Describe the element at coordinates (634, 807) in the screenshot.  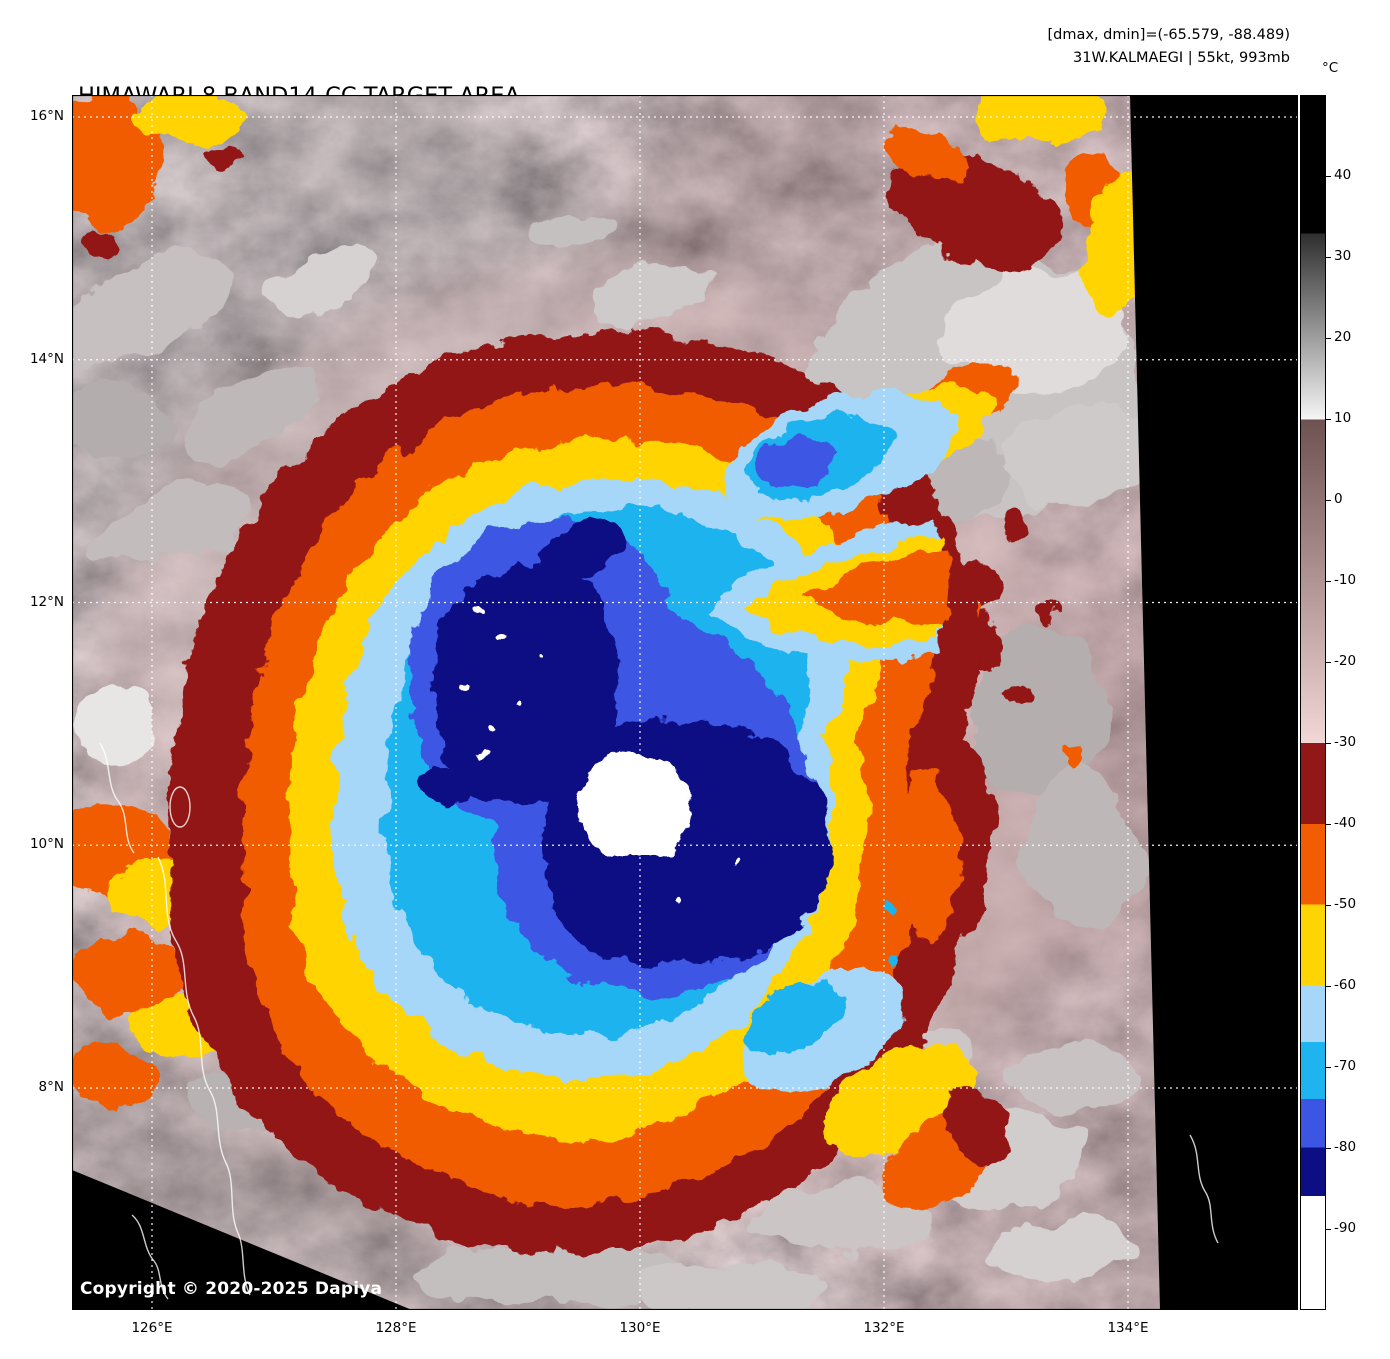
I see `overshooting-top-white` at that location.